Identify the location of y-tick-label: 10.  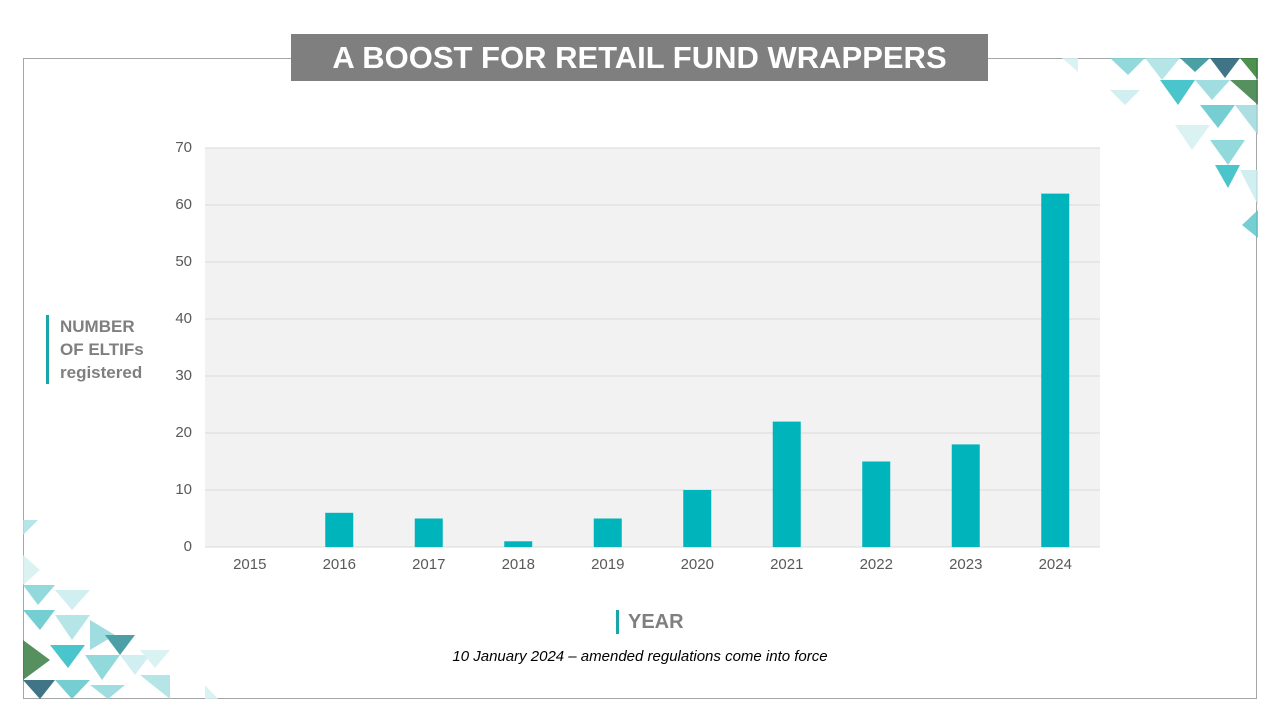
(183, 489).